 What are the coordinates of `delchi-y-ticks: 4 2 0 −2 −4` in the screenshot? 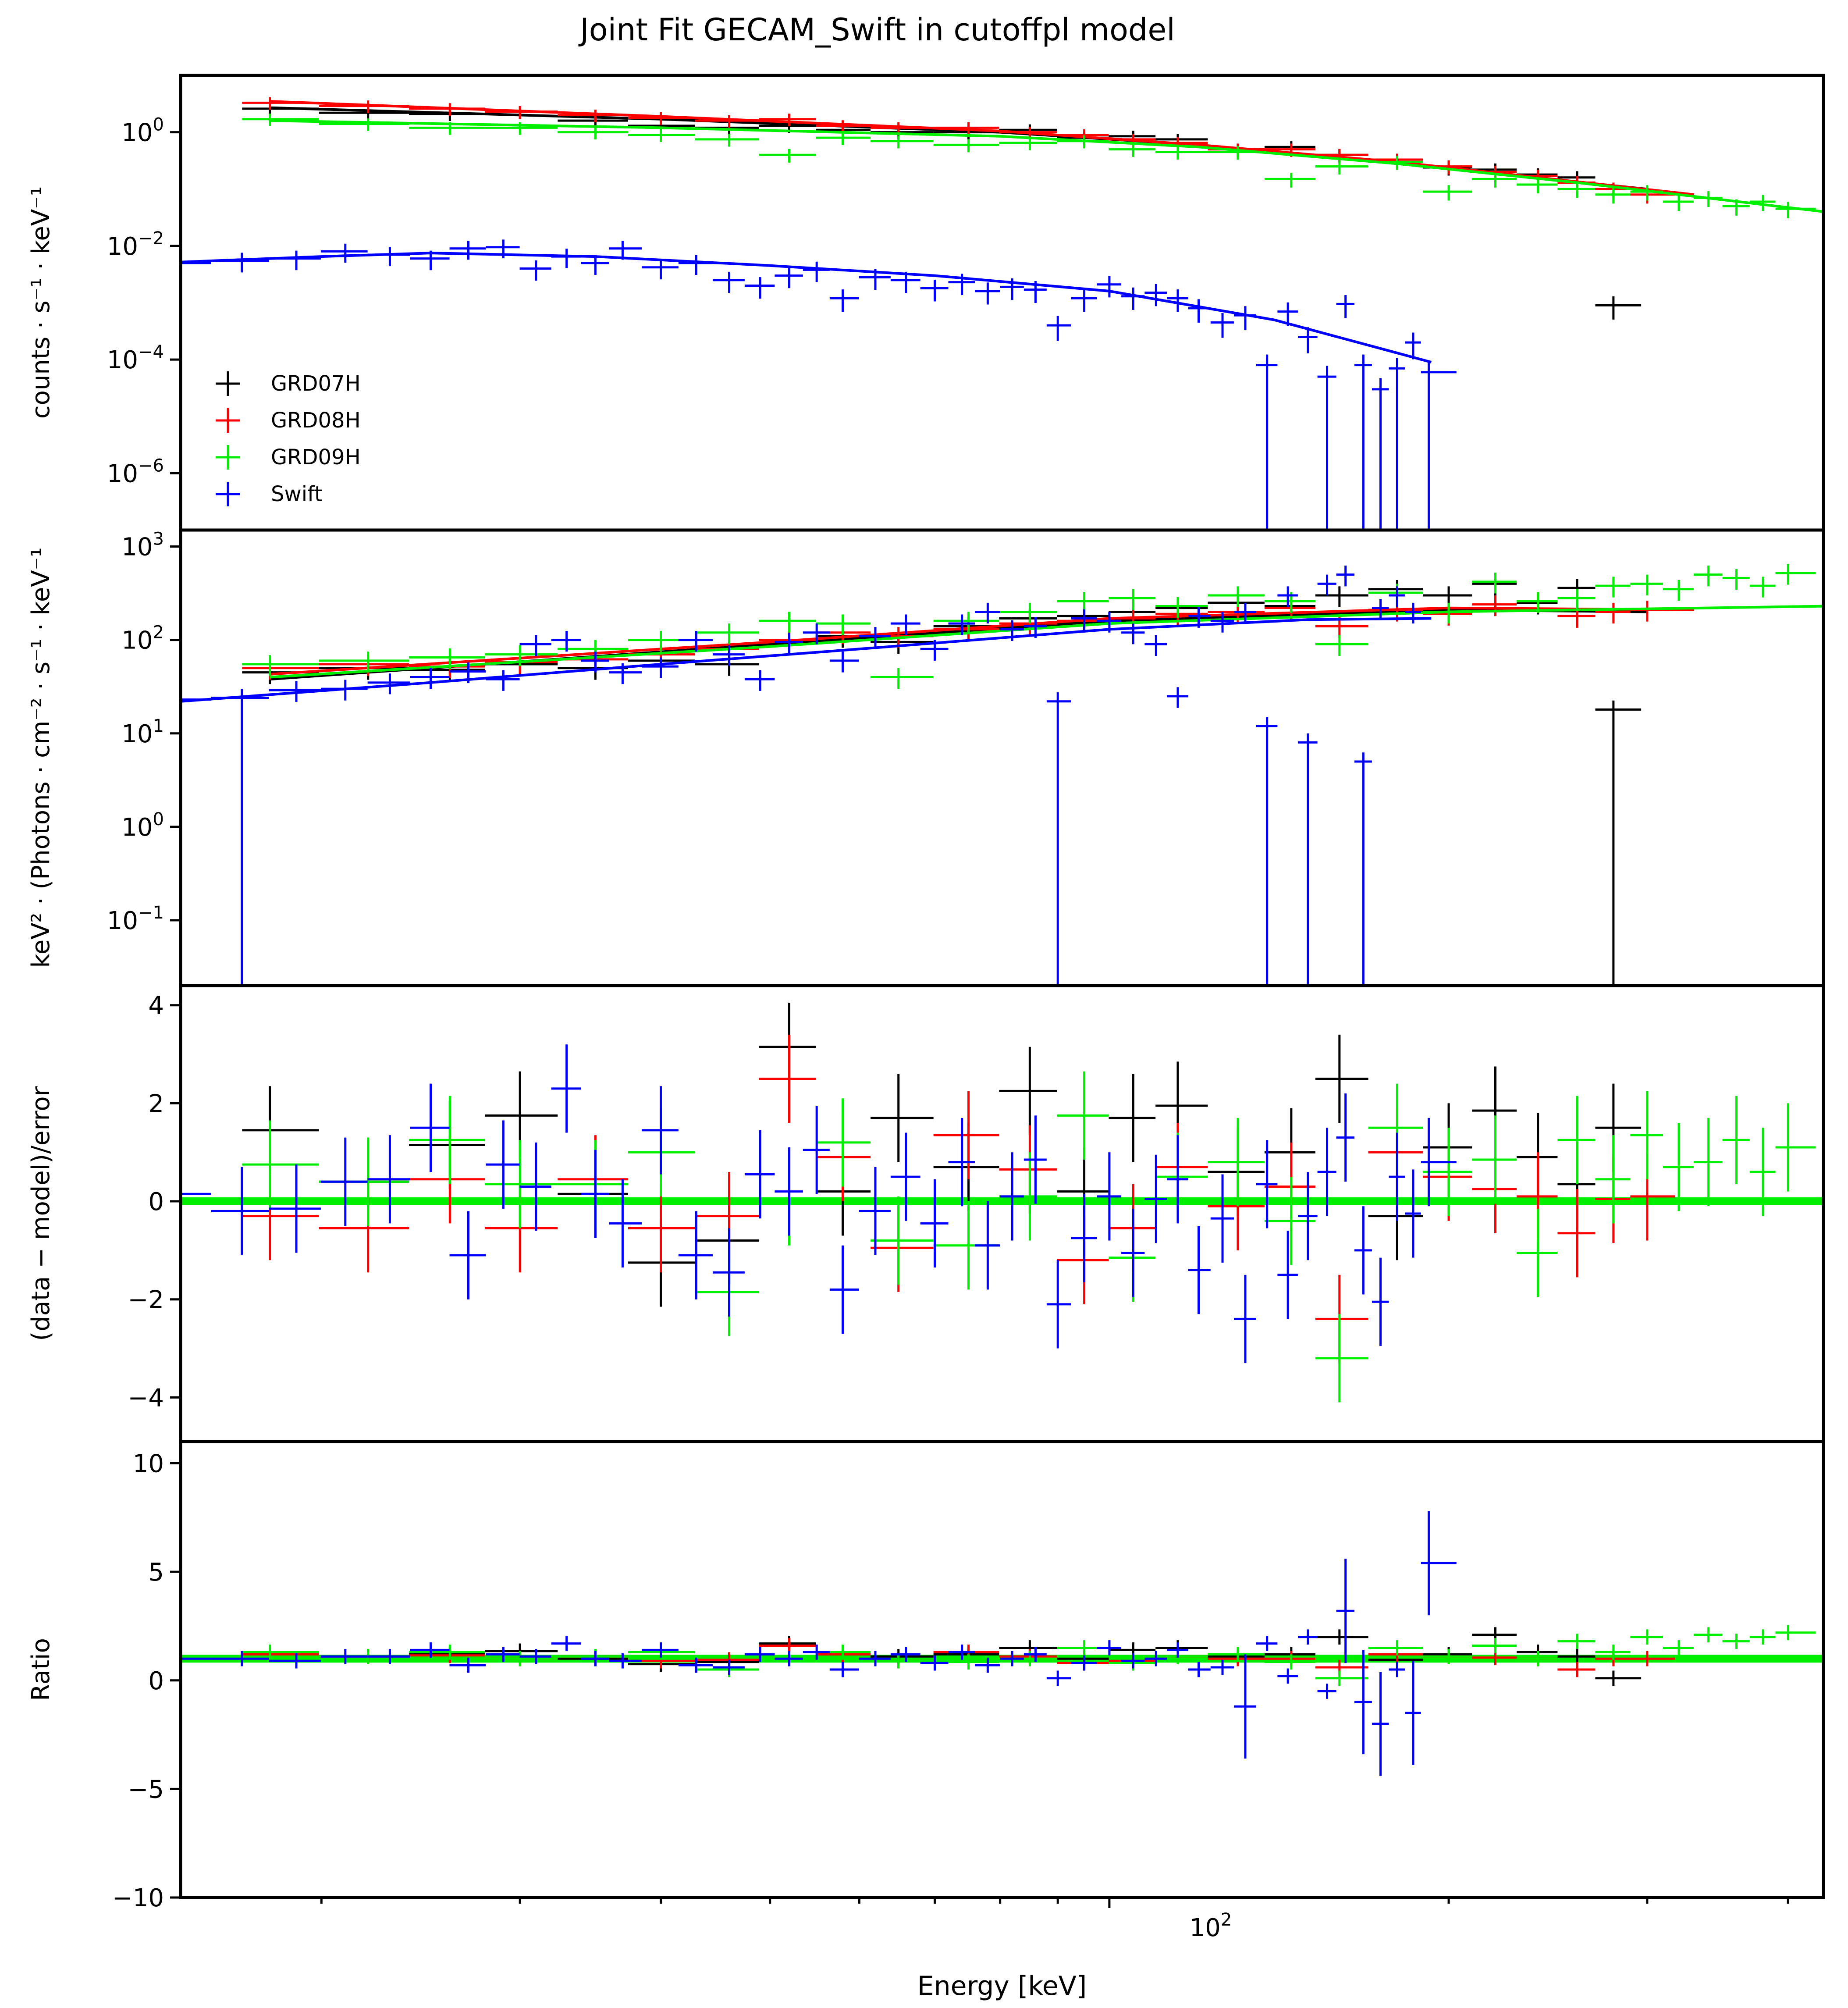 It's located at (155, 1202).